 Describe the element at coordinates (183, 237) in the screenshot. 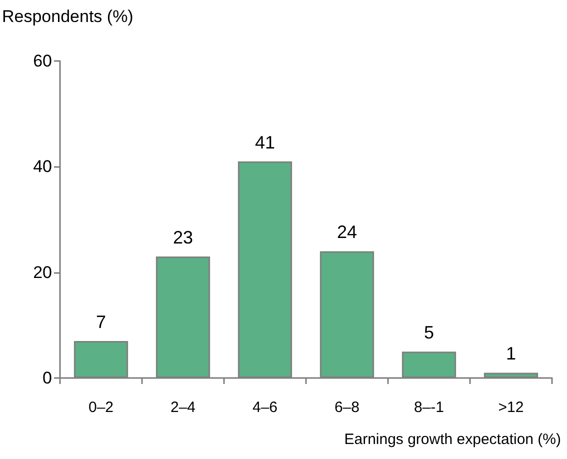

I see `data-label: 23` at that location.